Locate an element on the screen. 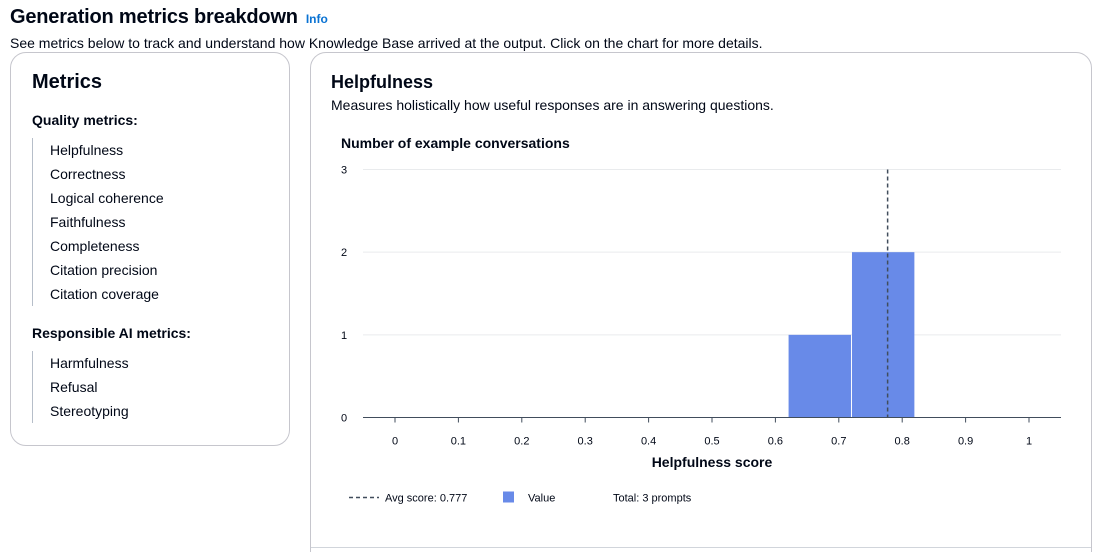 This screenshot has width=1104, height=552. legend-avg-label: Avg score: 0.777 is located at coordinates (426, 499).